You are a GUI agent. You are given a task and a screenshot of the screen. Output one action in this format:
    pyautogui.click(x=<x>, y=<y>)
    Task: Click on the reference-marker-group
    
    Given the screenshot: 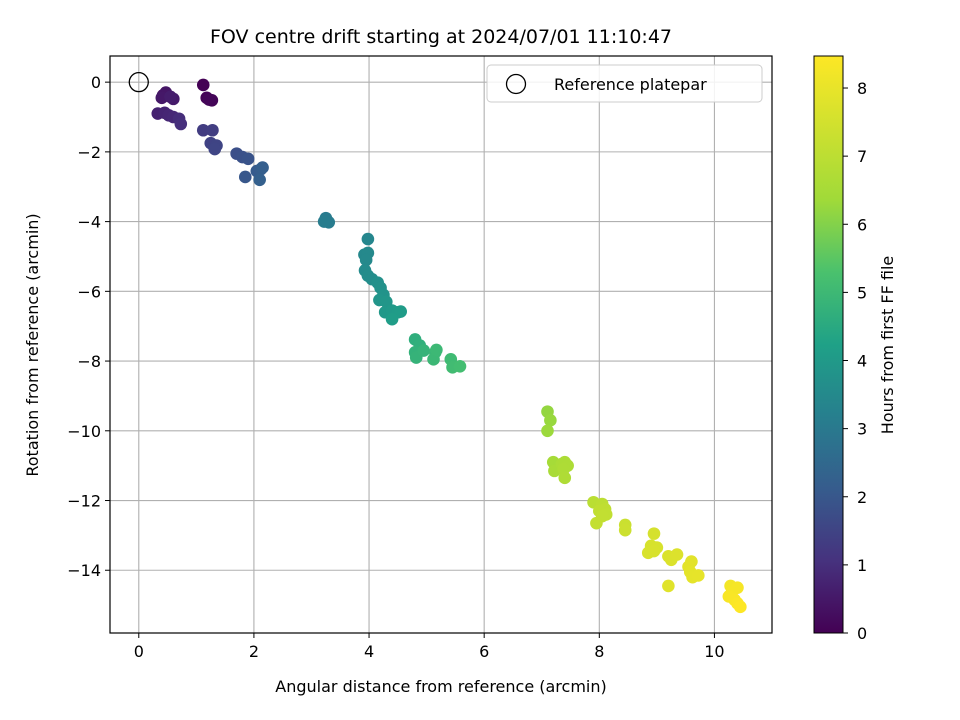 What is the action you would take?
    pyautogui.click(x=138, y=82)
    